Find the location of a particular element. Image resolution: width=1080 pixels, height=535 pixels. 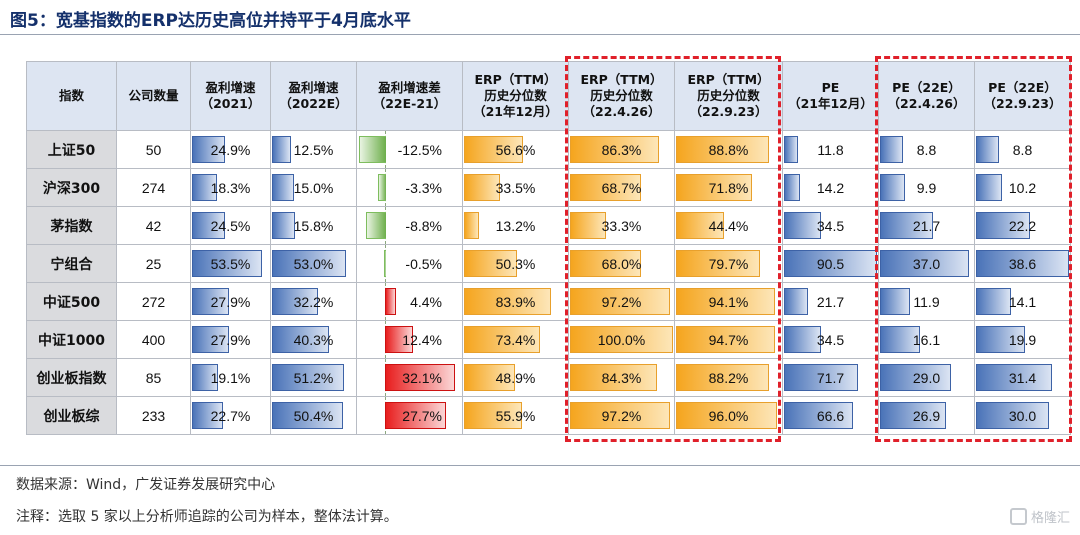

cell-pe_2209: 8.8 is located at coordinates (1022, 149).